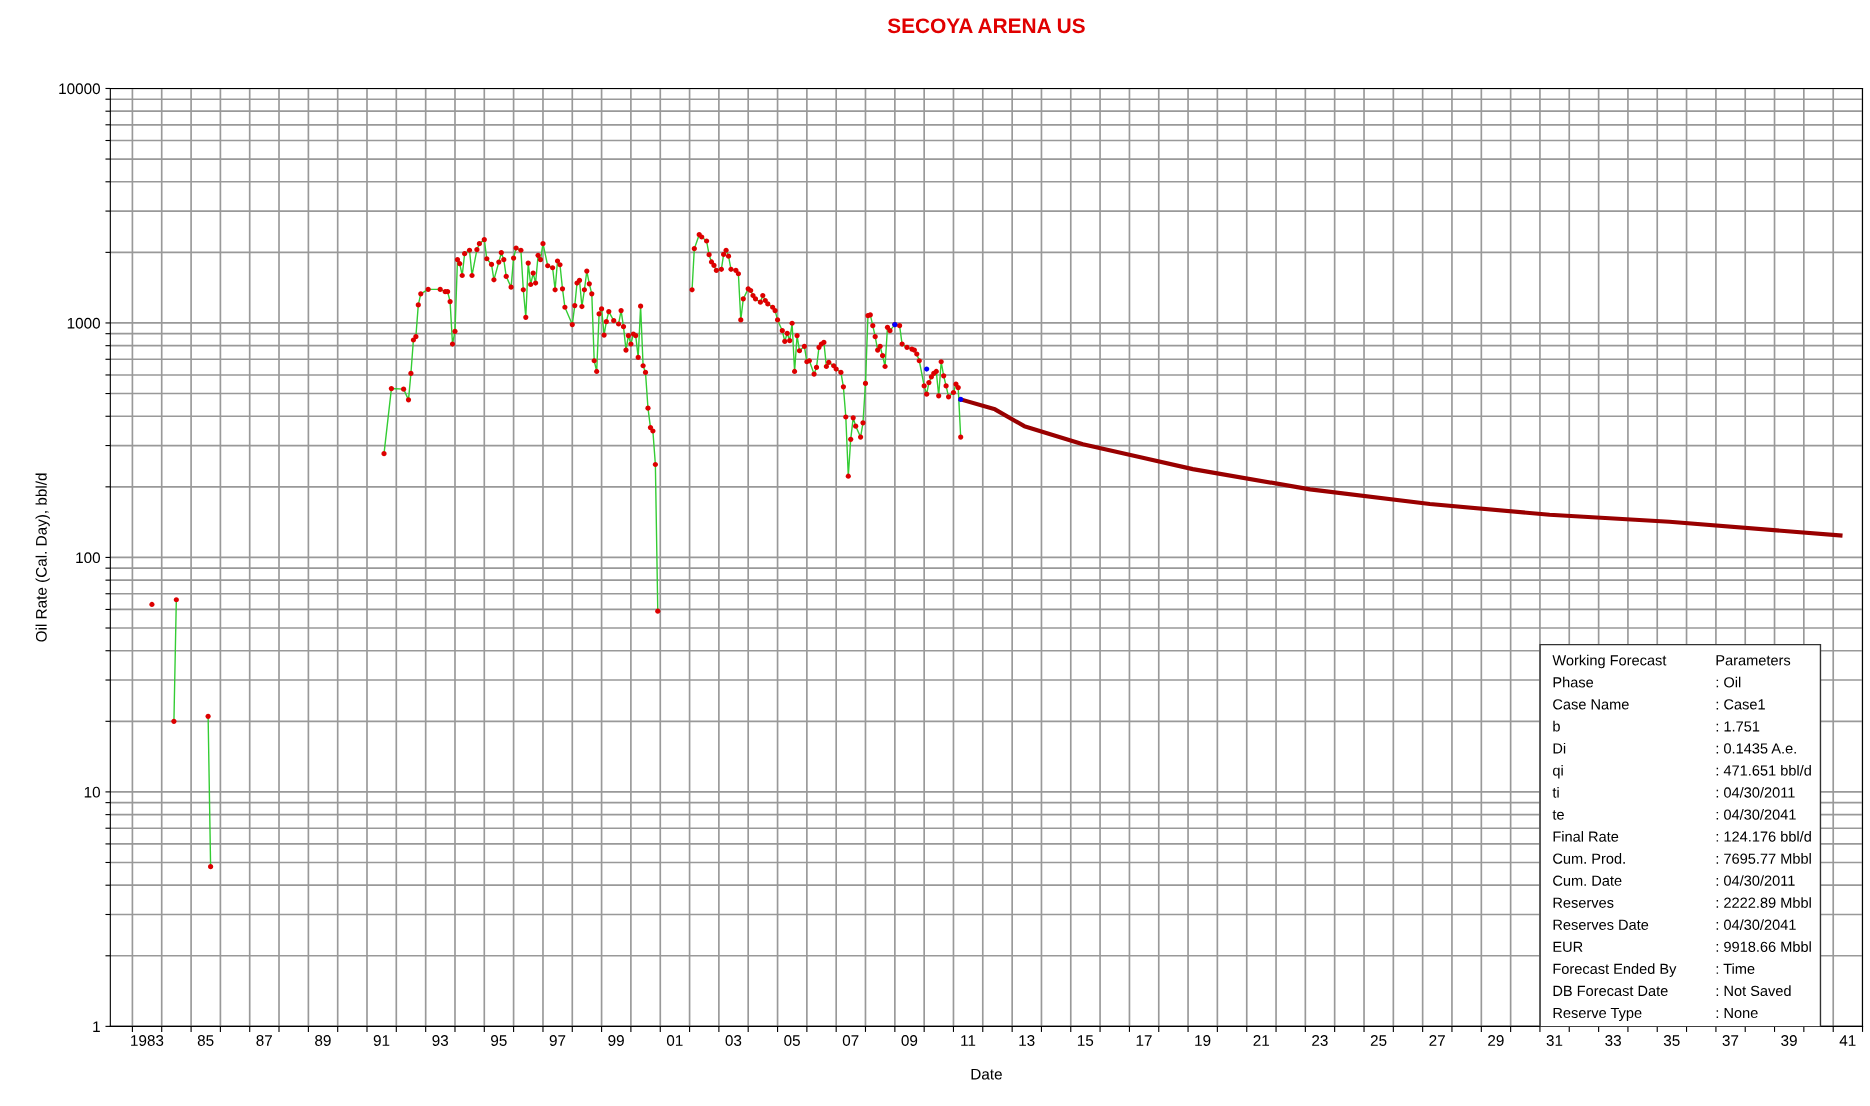  What do you see at coordinates (1763, 858) in the screenshot?
I see `annotation: : 7695.77 Mbbl` at bounding box center [1763, 858].